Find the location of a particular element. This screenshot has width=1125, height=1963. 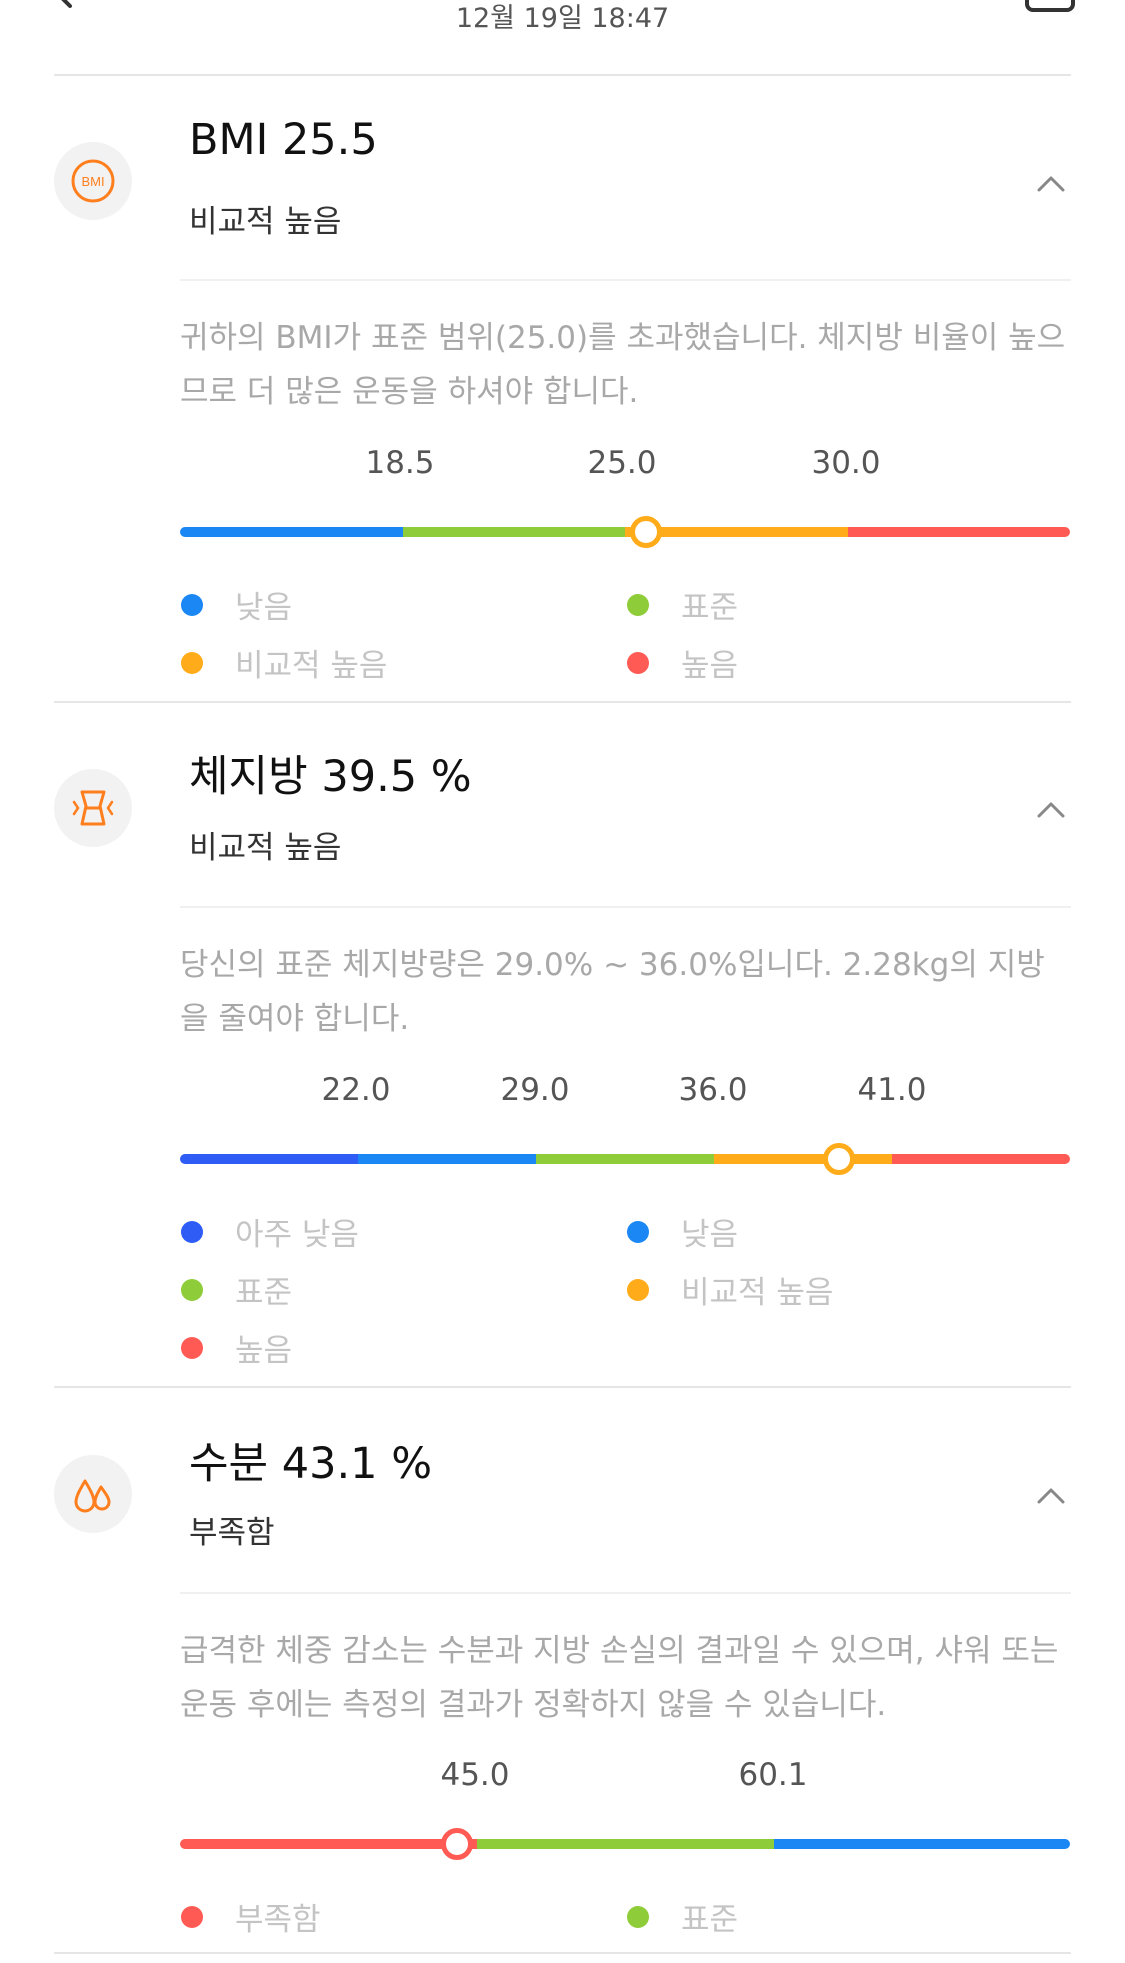

water-drop-icon is located at coordinates (93, 1494).